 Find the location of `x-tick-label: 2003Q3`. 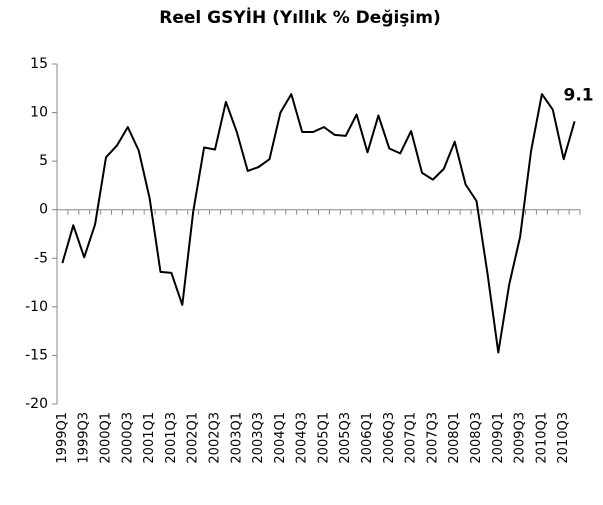

x-tick-label: 2003Q3 is located at coordinates (258, 438).